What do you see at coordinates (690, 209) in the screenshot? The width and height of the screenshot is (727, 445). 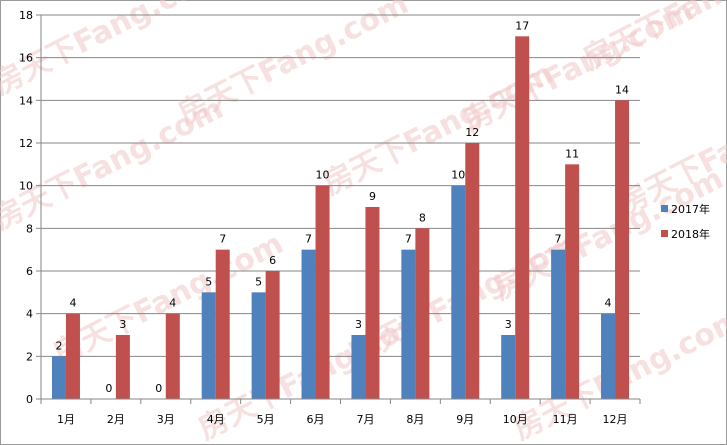 I see `legend-label: 2017年` at bounding box center [690, 209].